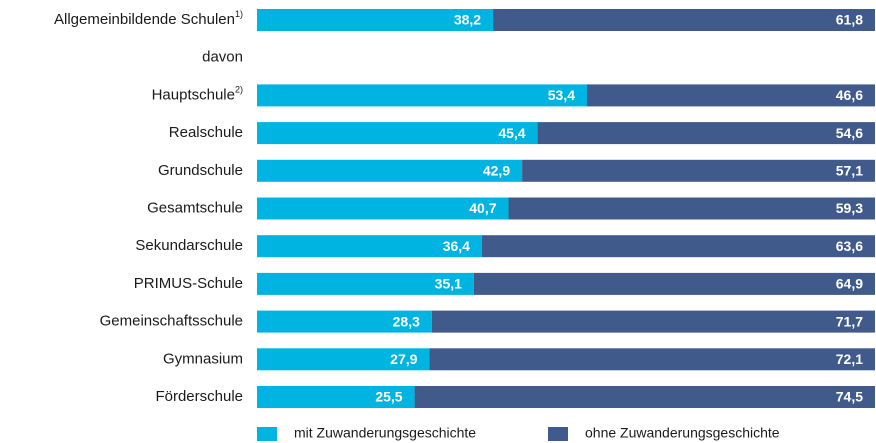  I want to click on category-label: Grundschule, so click(200, 170).